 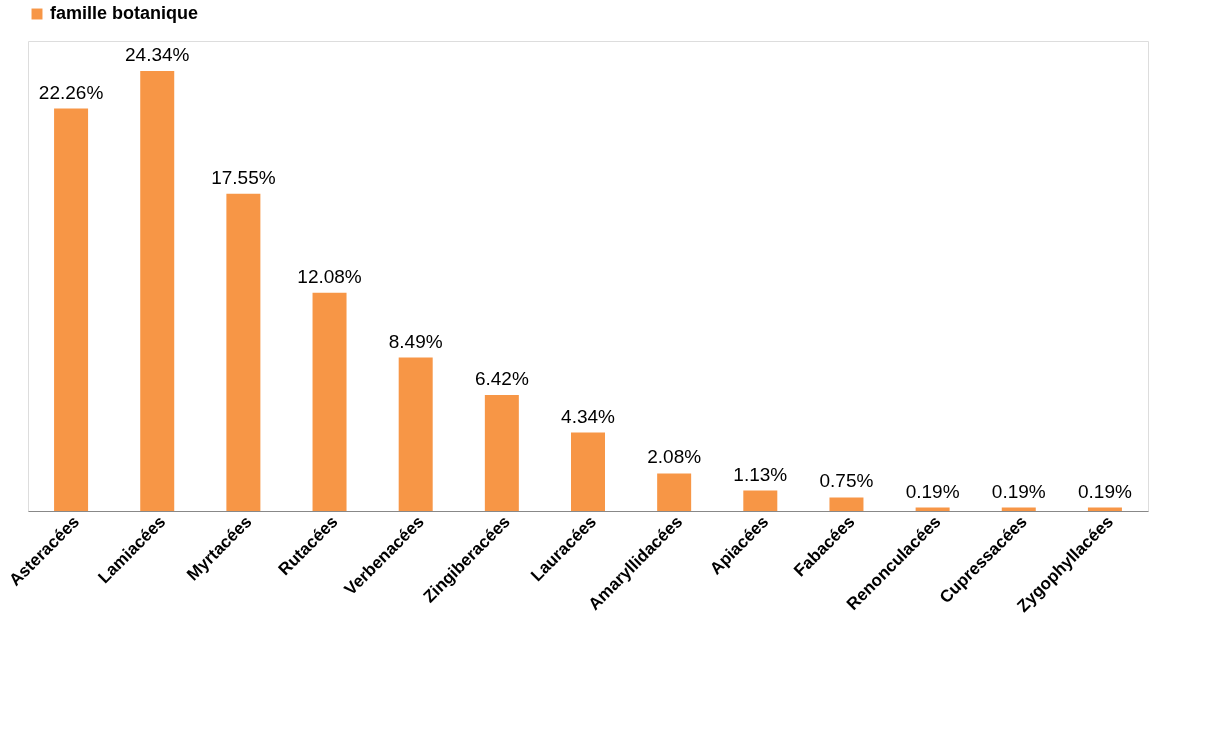 What do you see at coordinates (243, 177) in the screenshot?
I see `data-label: 17.55%` at bounding box center [243, 177].